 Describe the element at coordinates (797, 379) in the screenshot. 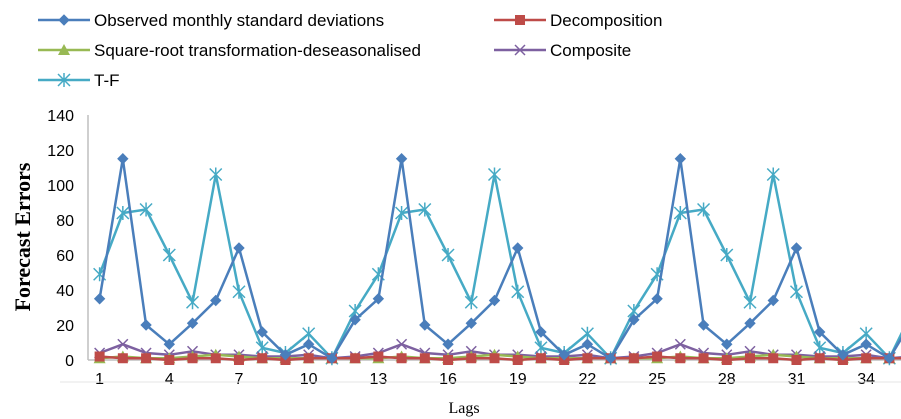

I see `x-tick-label: 31` at that location.